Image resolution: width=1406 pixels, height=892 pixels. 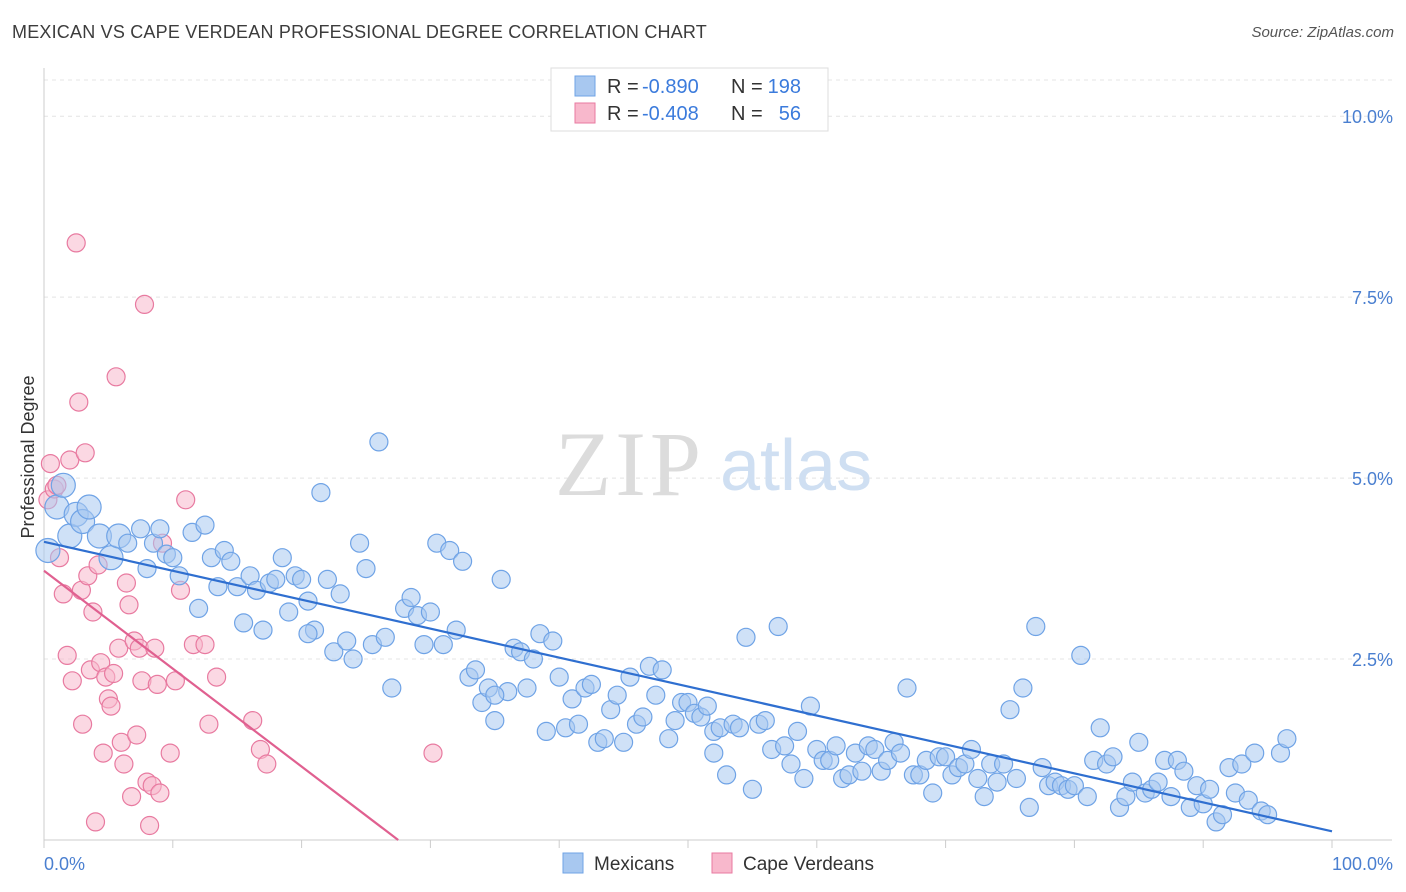 I want to click on bottom-legend-swatch-mexicans, so click(x=573, y=863).